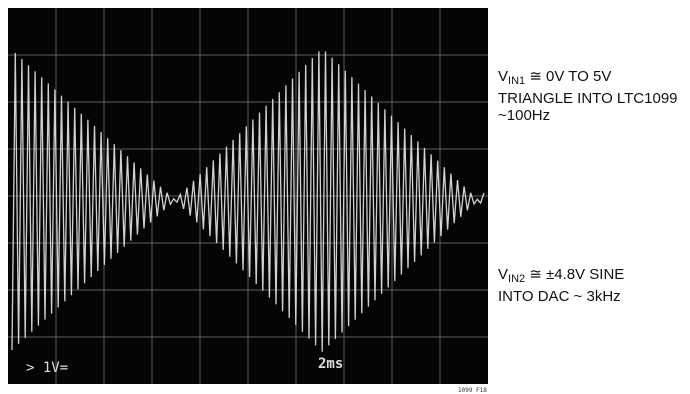 The width and height of the screenshot is (690, 394). I want to click on note-sub: IN2, so click(517, 279).